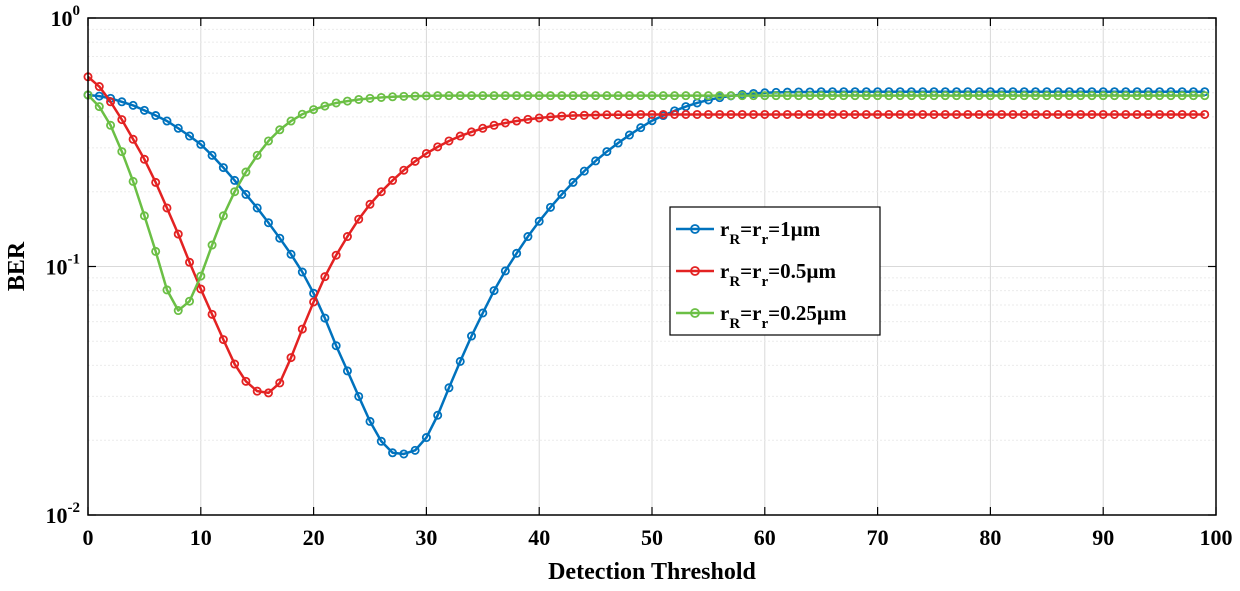 The width and height of the screenshot is (1240, 591). Describe the element at coordinates (17, 266) in the screenshot. I see `y-axis-title: BER` at that location.